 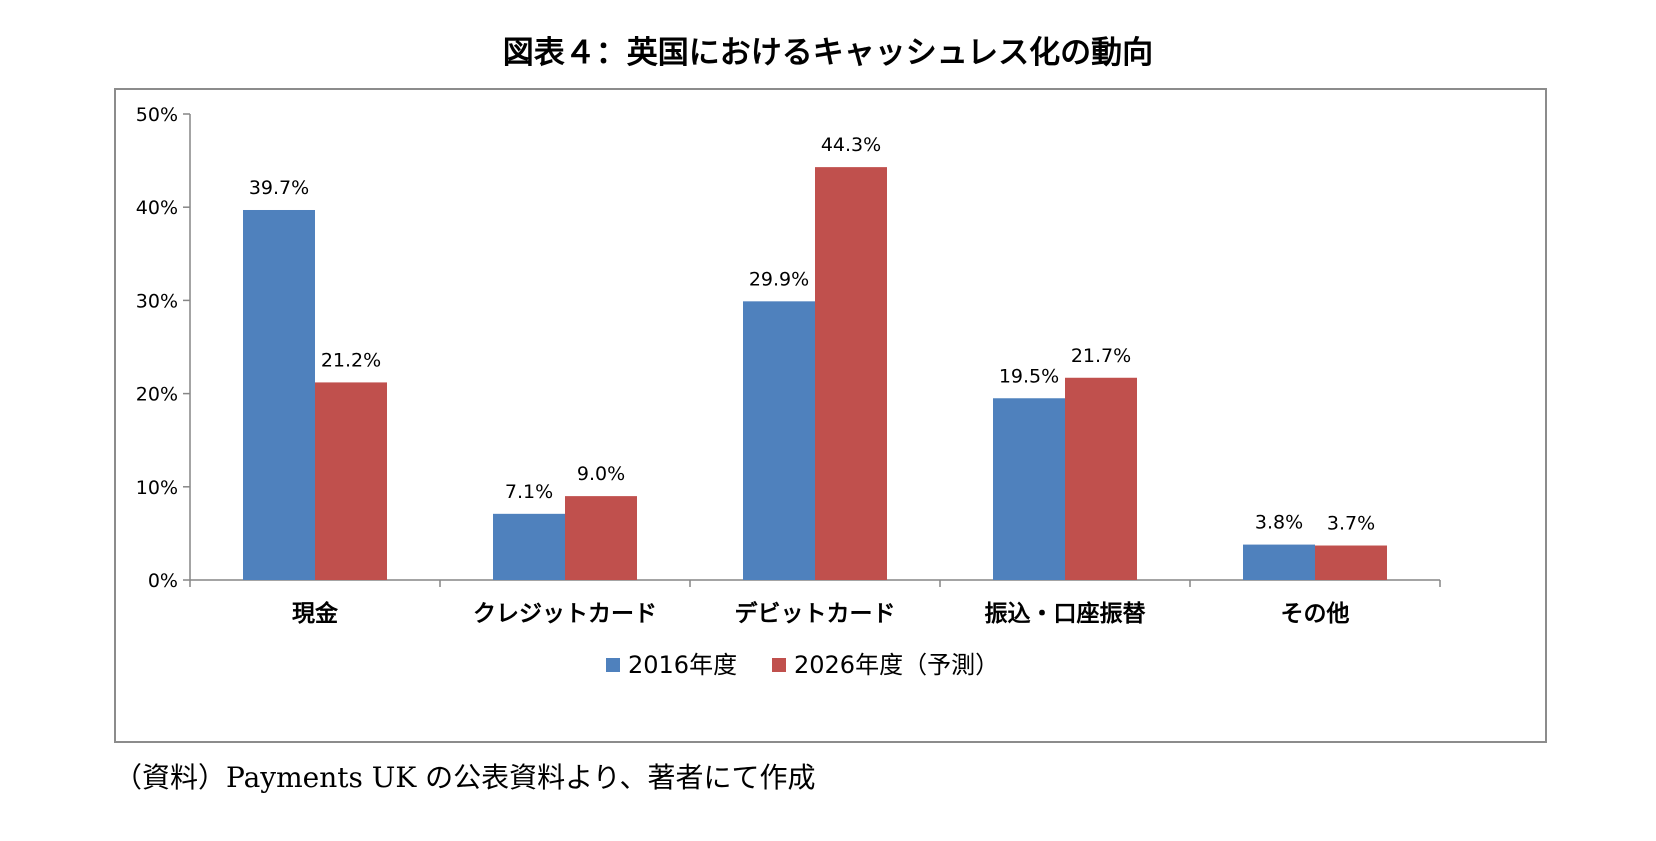 I want to click on y-tick-label: 40%, so click(x=157, y=208).